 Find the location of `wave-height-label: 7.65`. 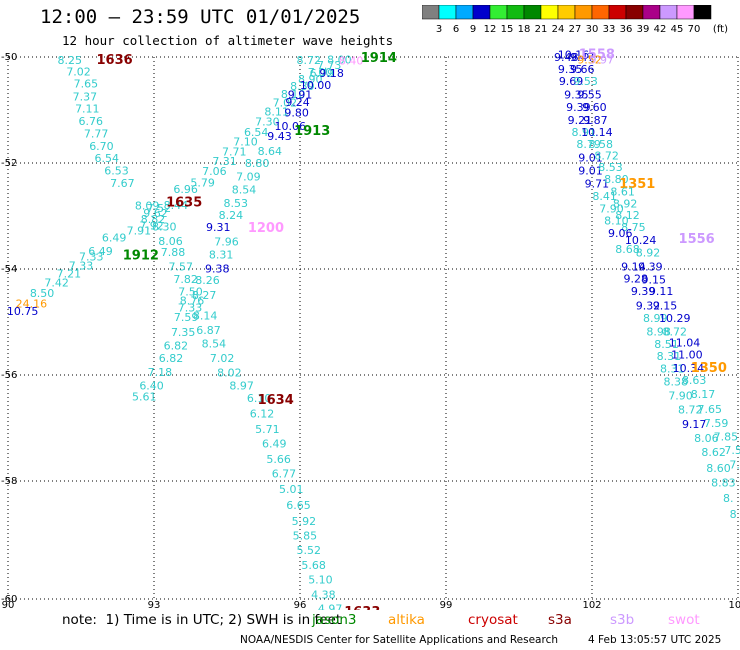

wave-height-label: 7.65 is located at coordinates (710, 409).